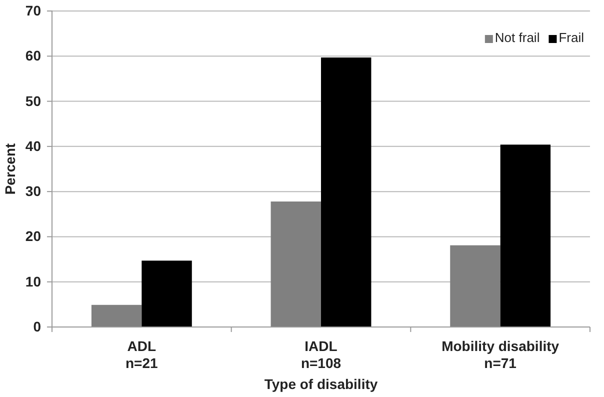 The image size is (604, 397). What do you see at coordinates (571, 37) in the screenshot?
I see `legend-label: Frail` at bounding box center [571, 37].